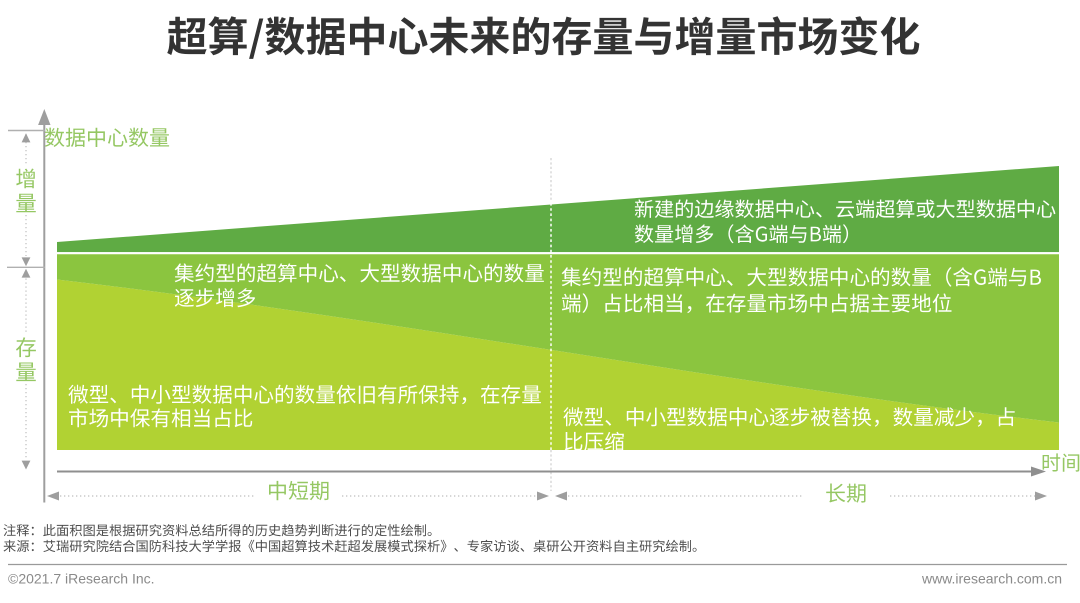 The width and height of the screenshot is (1080, 603). Describe the element at coordinates (991, 579) in the screenshot. I see `svg-text: www.iresearch.com.cn` at that location.